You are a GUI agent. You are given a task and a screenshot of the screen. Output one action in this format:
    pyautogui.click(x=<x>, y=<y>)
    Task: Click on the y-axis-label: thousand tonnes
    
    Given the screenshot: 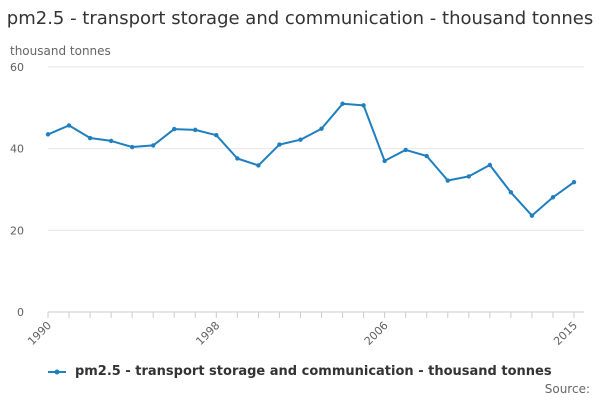 What is the action you would take?
    pyautogui.click(x=60, y=51)
    